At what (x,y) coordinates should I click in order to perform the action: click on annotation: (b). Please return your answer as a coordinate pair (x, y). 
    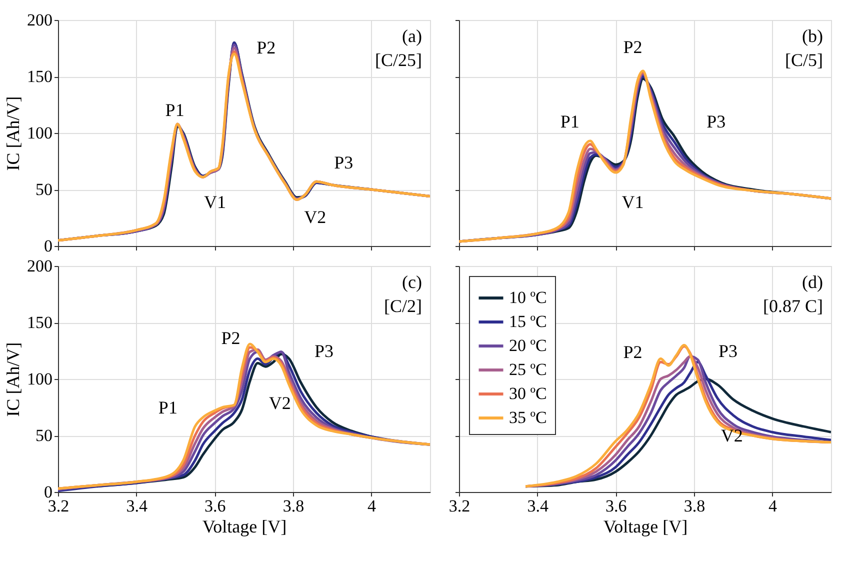
    Looking at the image, I should click on (812, 36).